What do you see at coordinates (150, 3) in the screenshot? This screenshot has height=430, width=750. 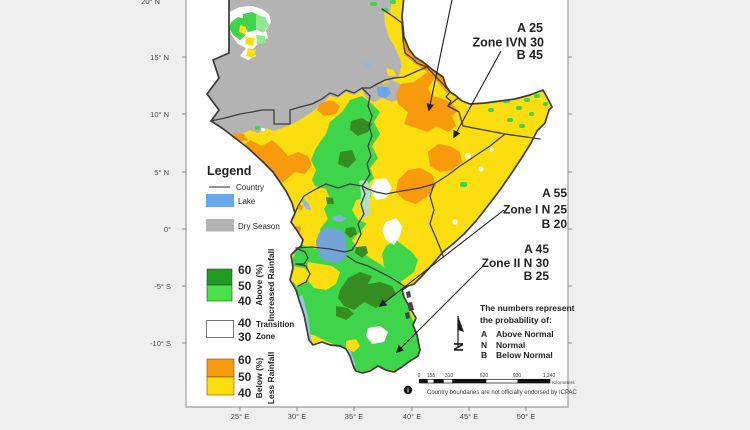 I see `svg-text: 20° N` at bounding box center [150, 3].